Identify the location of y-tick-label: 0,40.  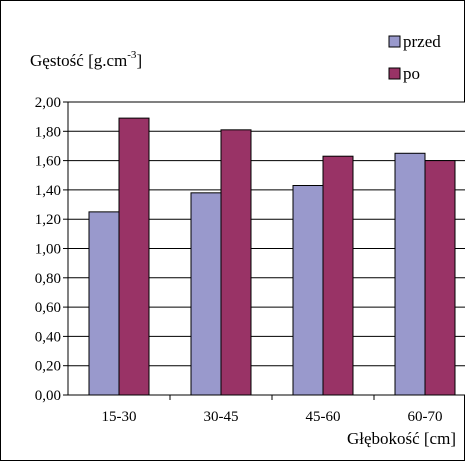
(48, 337).